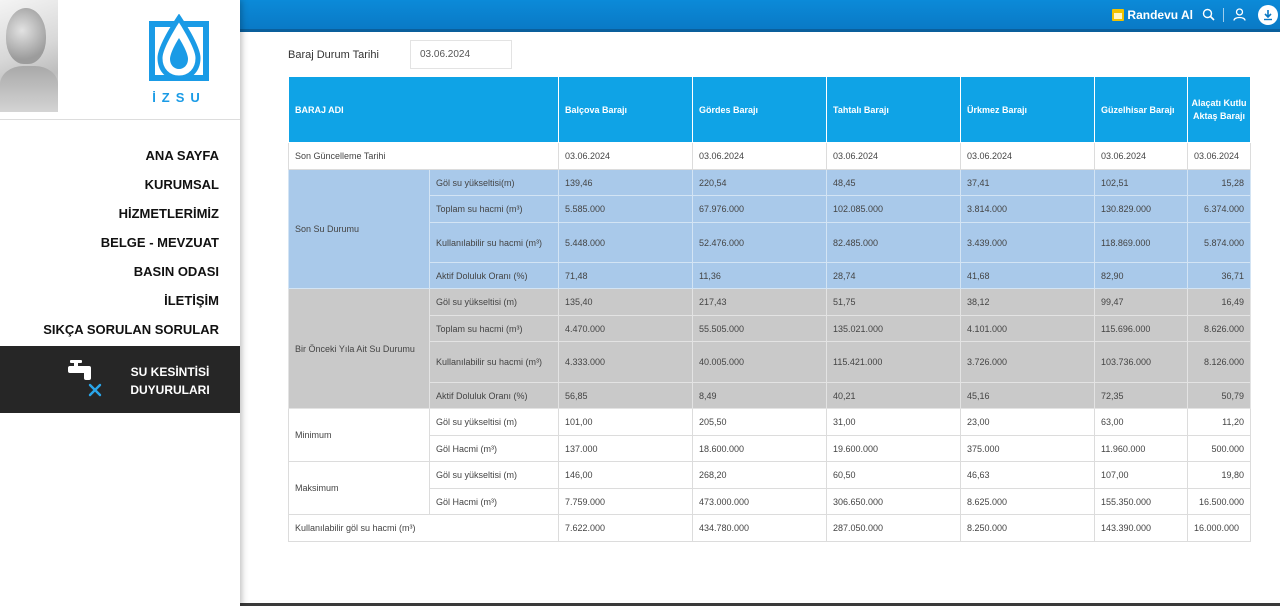 This screenshot has height=606, width=1280. What do you see at coordinates (1141, 528) in the screenshot?
I see `cell: 143.390.000` at bounding box center [1141, 528].